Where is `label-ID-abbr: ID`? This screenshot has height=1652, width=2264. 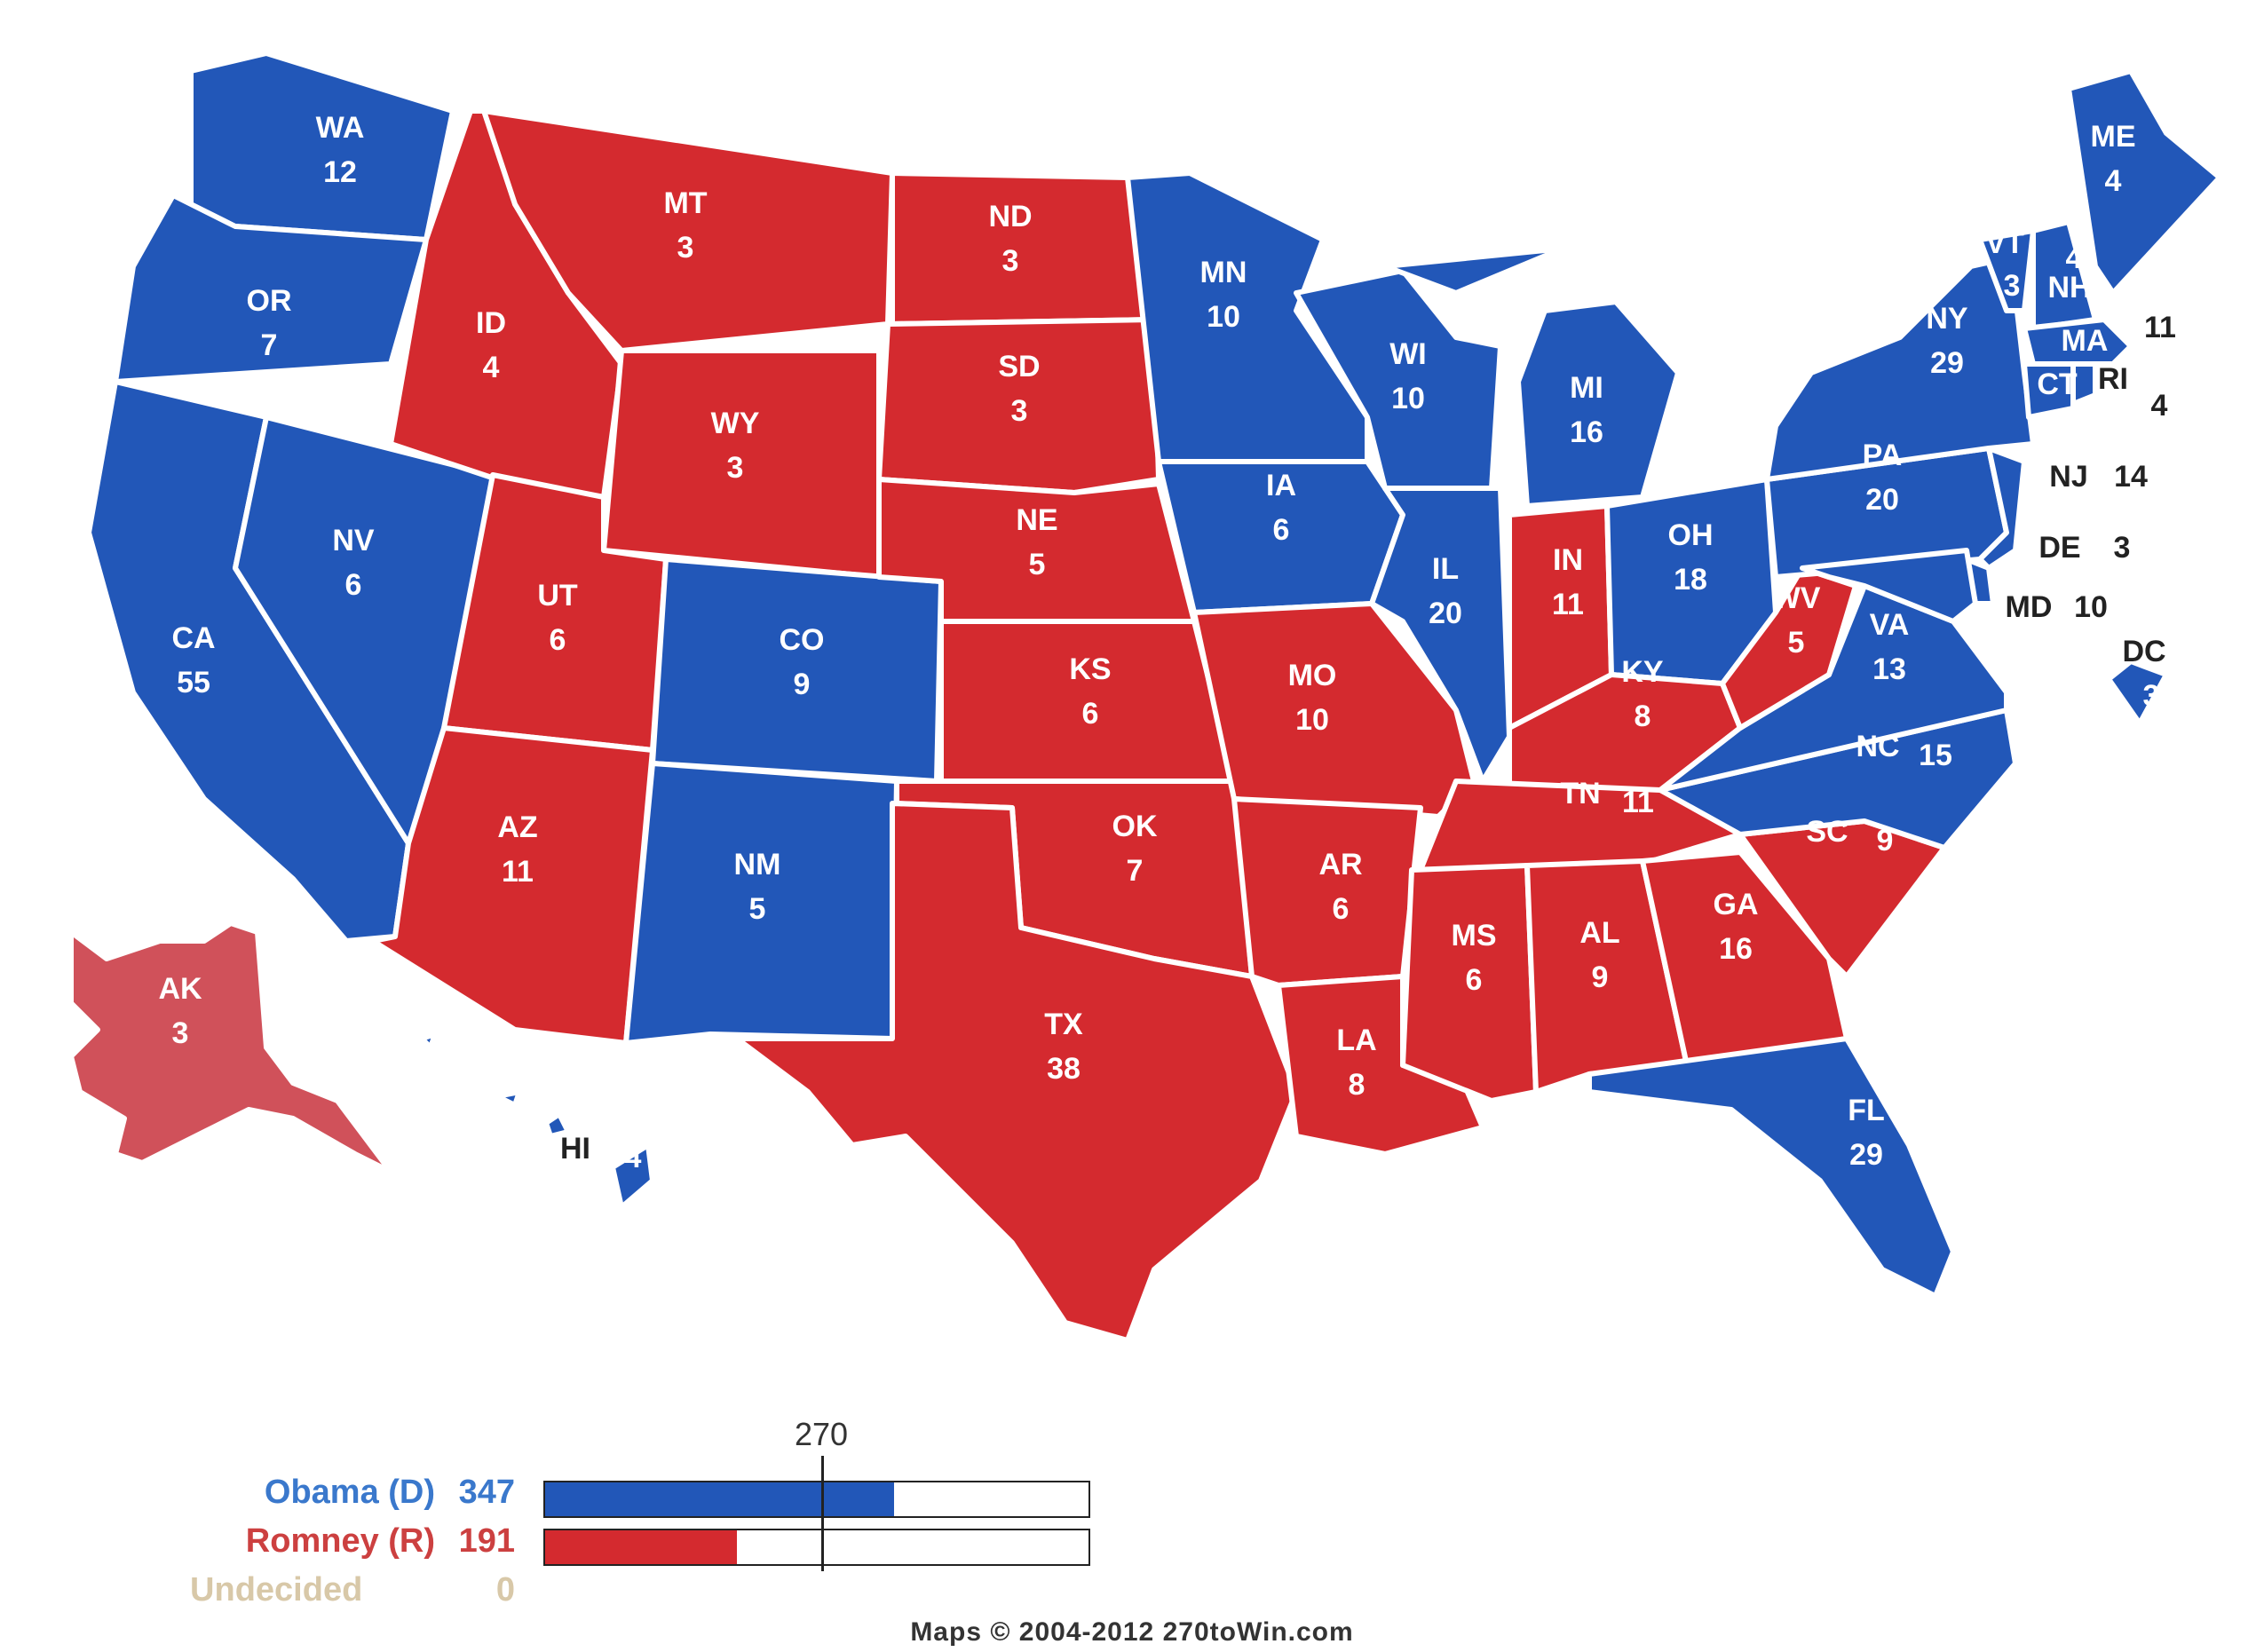
label-ID-abbr: ID is located at coordinates (491, 323).